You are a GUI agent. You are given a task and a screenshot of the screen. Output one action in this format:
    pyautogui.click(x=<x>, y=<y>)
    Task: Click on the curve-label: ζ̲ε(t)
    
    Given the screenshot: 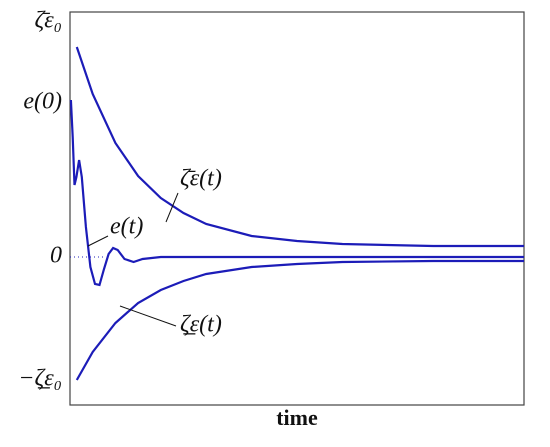 What is the action you would take?
    pyautogui.click(x=201, y=325)
    